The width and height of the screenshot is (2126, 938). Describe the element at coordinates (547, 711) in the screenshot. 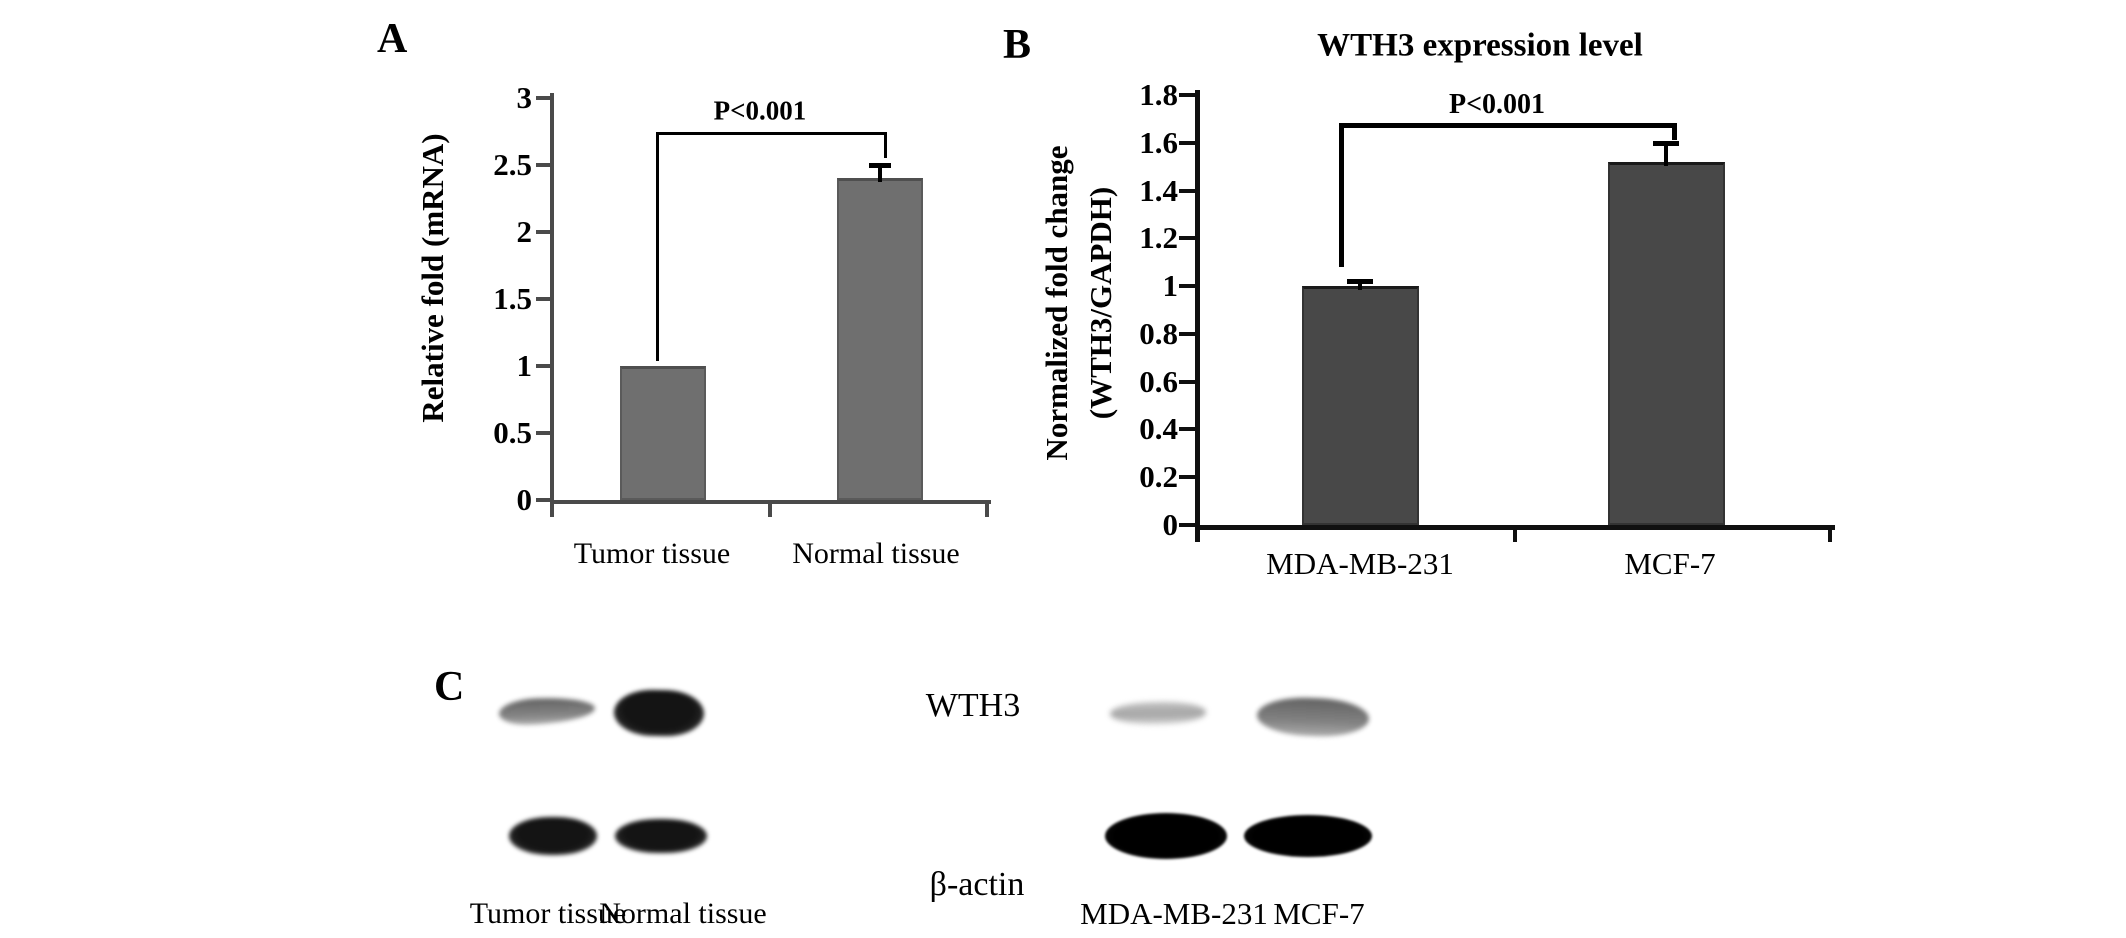

I see `blot-band-WTH3-Tumor tissue` at that location.